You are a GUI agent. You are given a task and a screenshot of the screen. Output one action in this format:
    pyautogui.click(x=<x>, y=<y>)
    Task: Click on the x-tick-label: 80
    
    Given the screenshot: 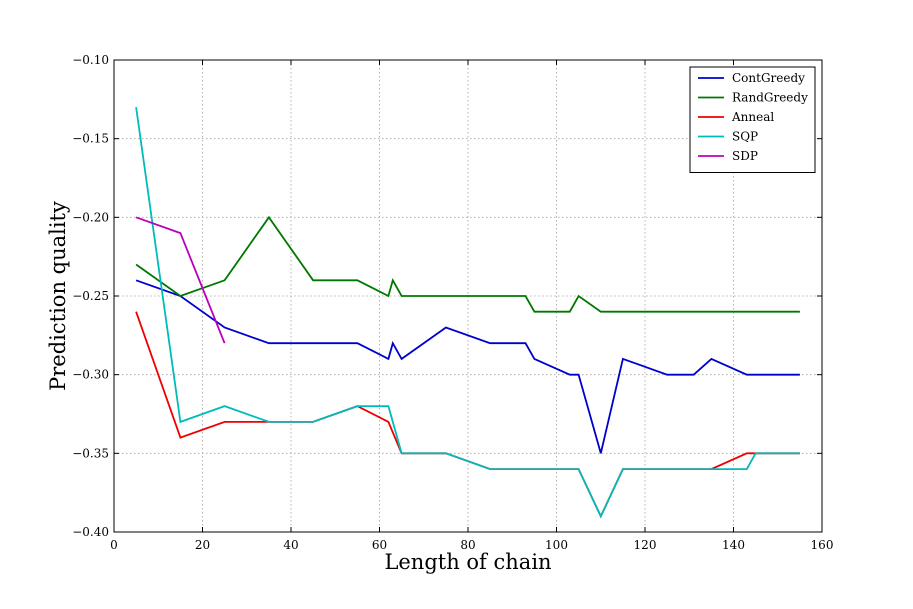 What is the action you would take?
    pyautogui.click(x=467, y=545)
    